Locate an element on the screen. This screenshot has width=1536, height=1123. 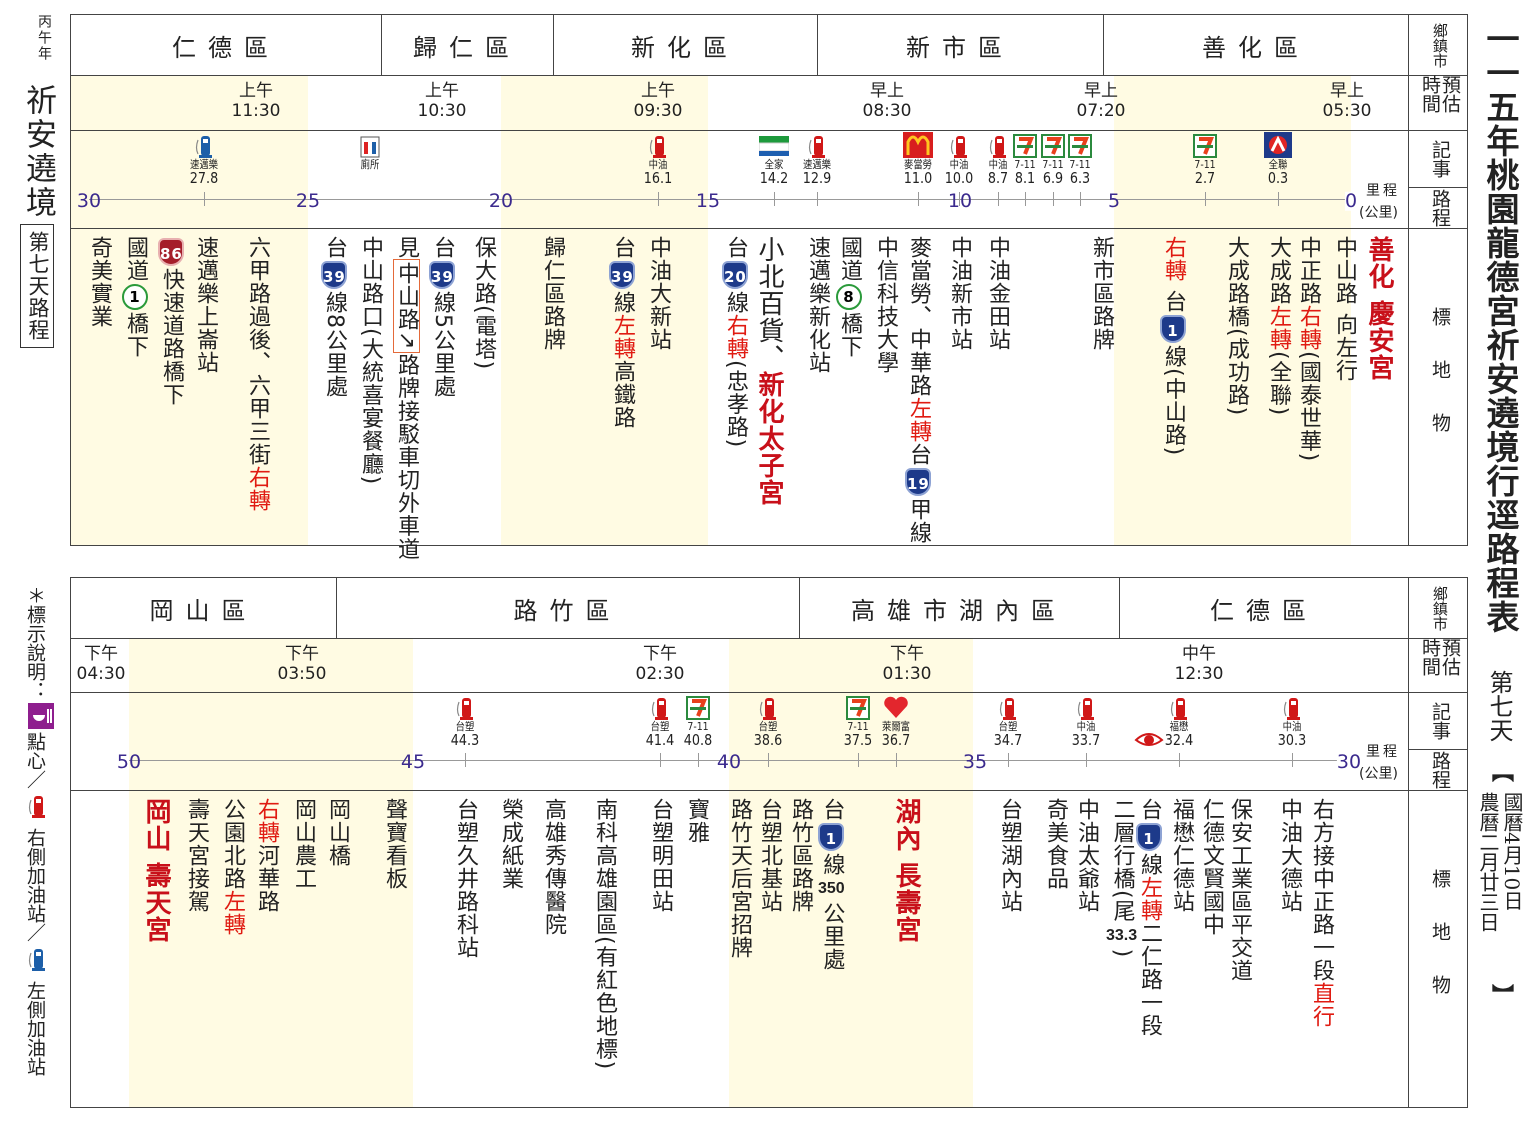
axis-tick-label: 0 is located at coordinates (1351, 200).